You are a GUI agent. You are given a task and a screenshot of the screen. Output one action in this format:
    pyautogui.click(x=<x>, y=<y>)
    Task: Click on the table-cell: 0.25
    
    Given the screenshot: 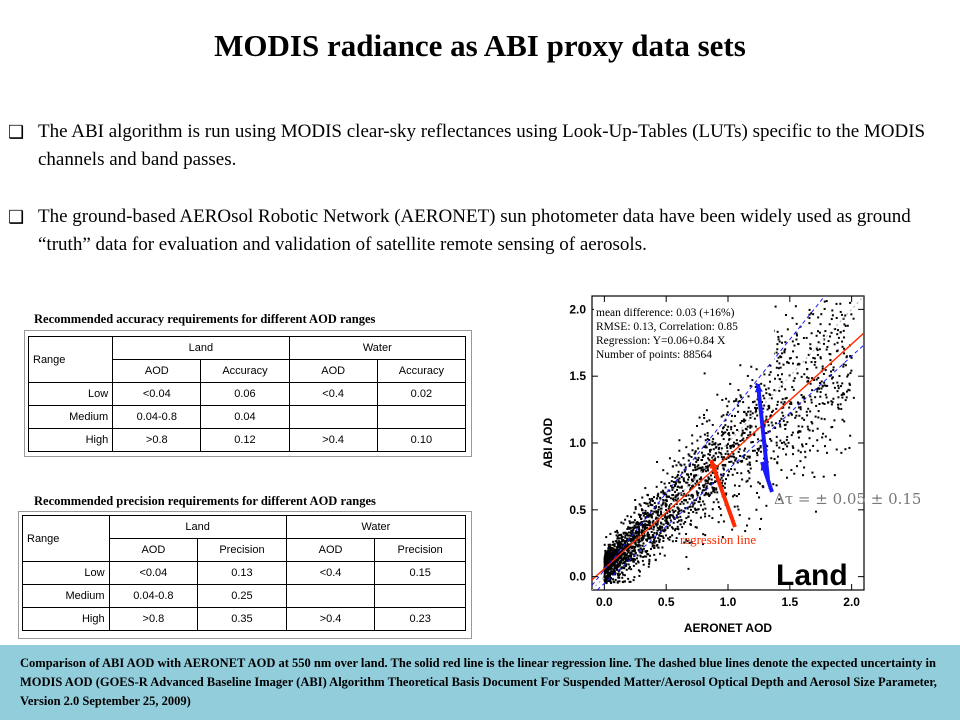 What is the action you would take?
    pyautogui.click(x=242, y=596)
    